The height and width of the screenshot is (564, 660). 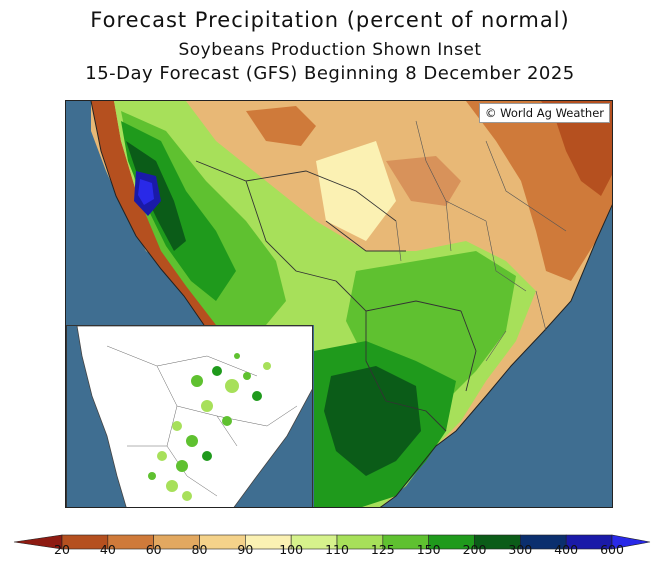 What do you see at coordinates (544, 113) in the screenshot?
I see `map-credit: © World Ag Weather` at bounding box center [544, 113].